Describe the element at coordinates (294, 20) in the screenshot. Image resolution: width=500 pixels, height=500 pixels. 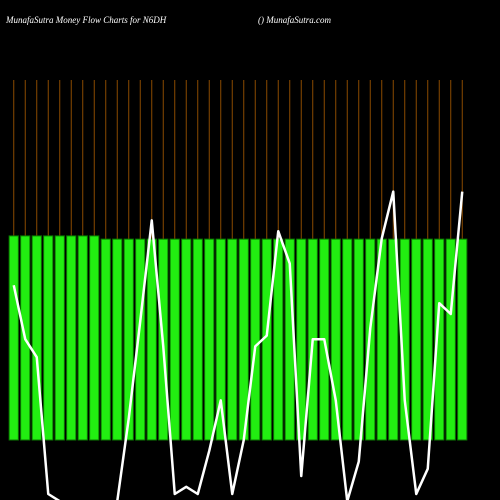
I see `chart-subtitle: () MunafaSutra.com` at that location.